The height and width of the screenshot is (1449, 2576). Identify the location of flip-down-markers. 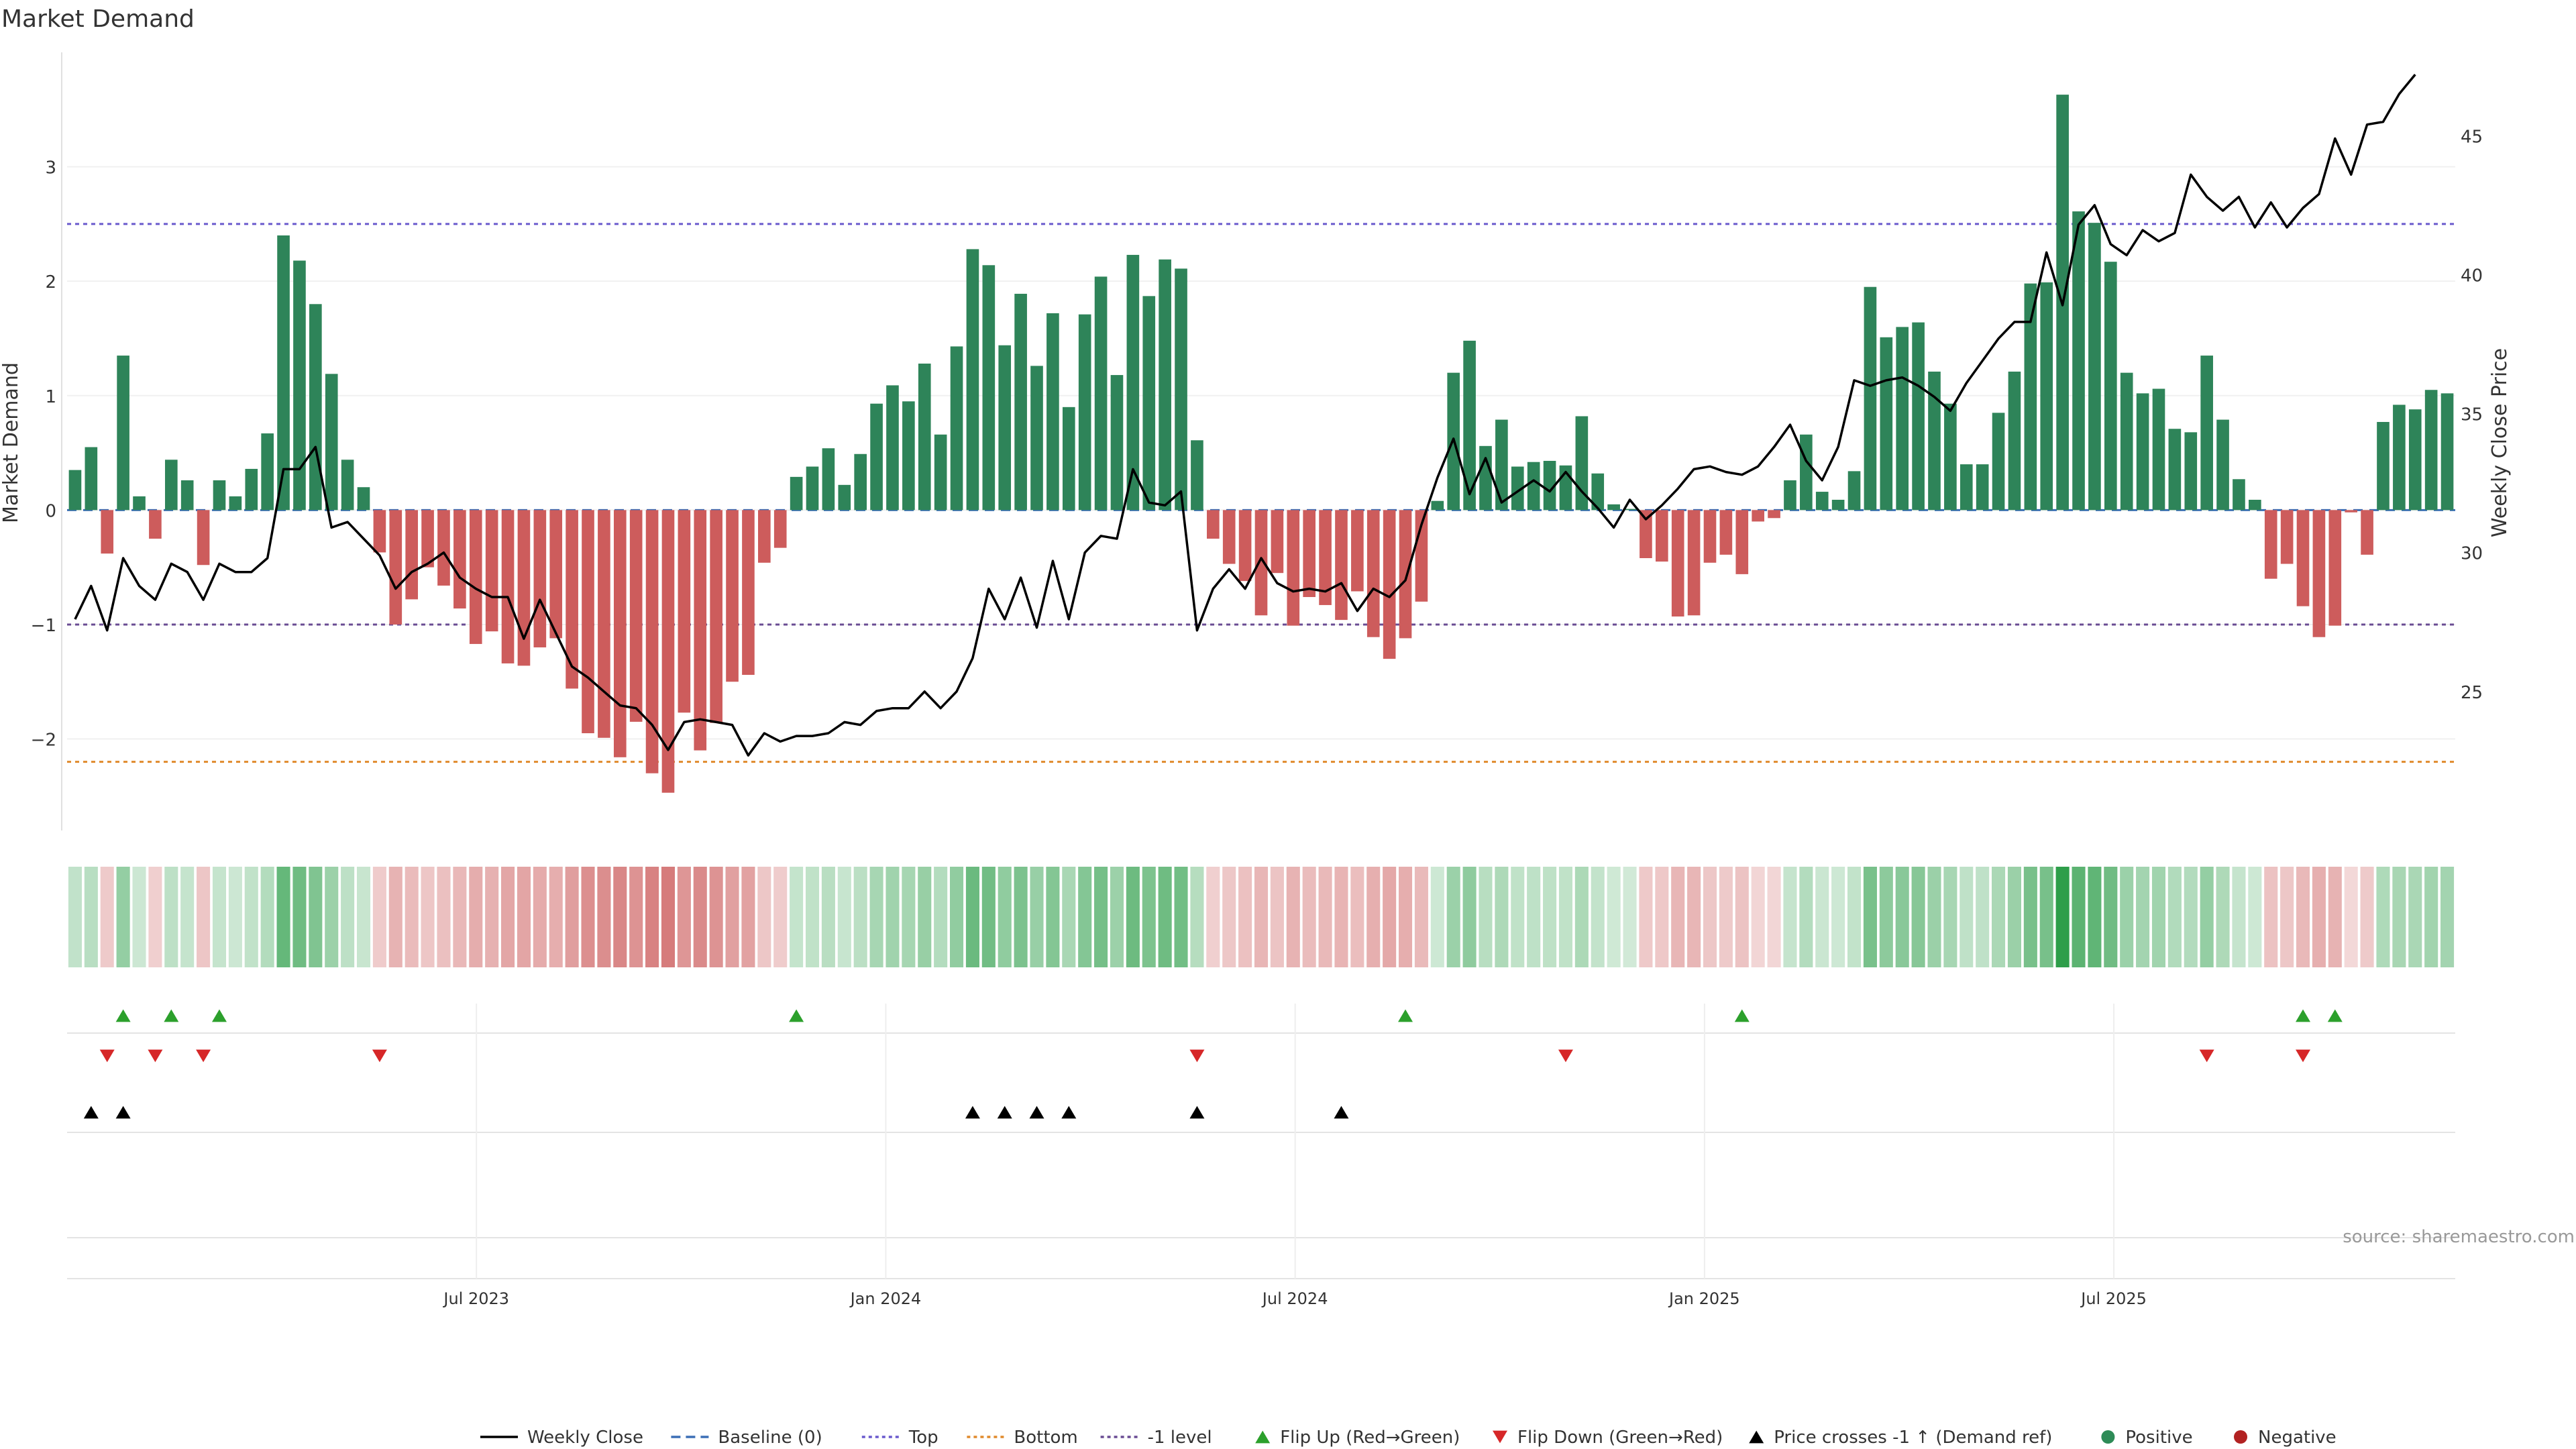
(1205, 1056).